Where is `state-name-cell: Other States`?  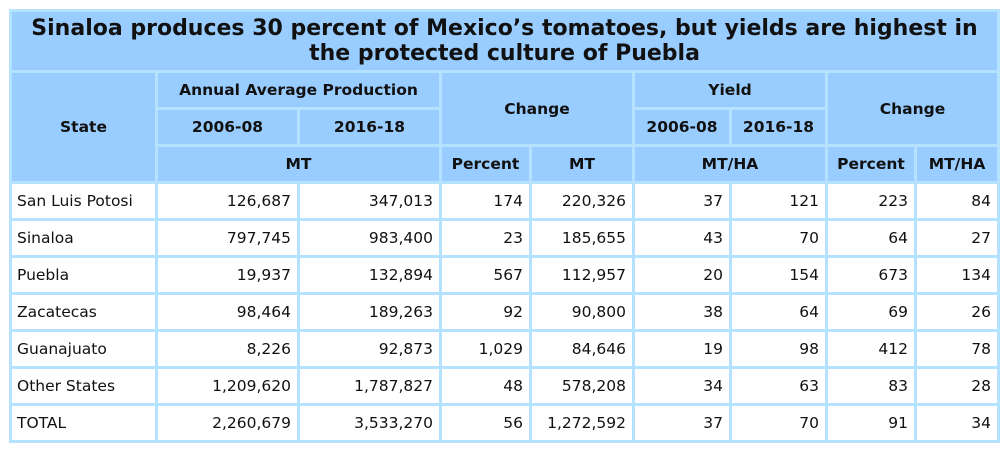
state-name-cell: Other States is located at coordinates (83, 386).